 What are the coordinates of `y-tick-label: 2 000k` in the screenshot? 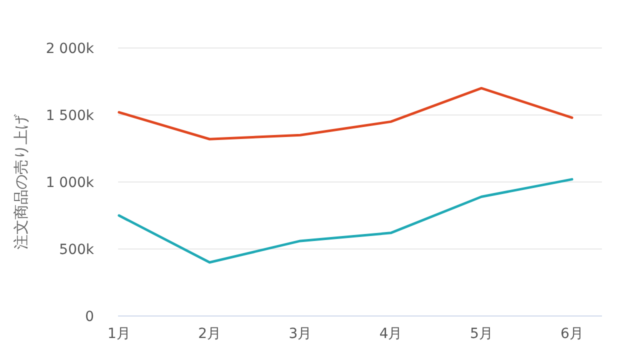 It's located at (70, 49).